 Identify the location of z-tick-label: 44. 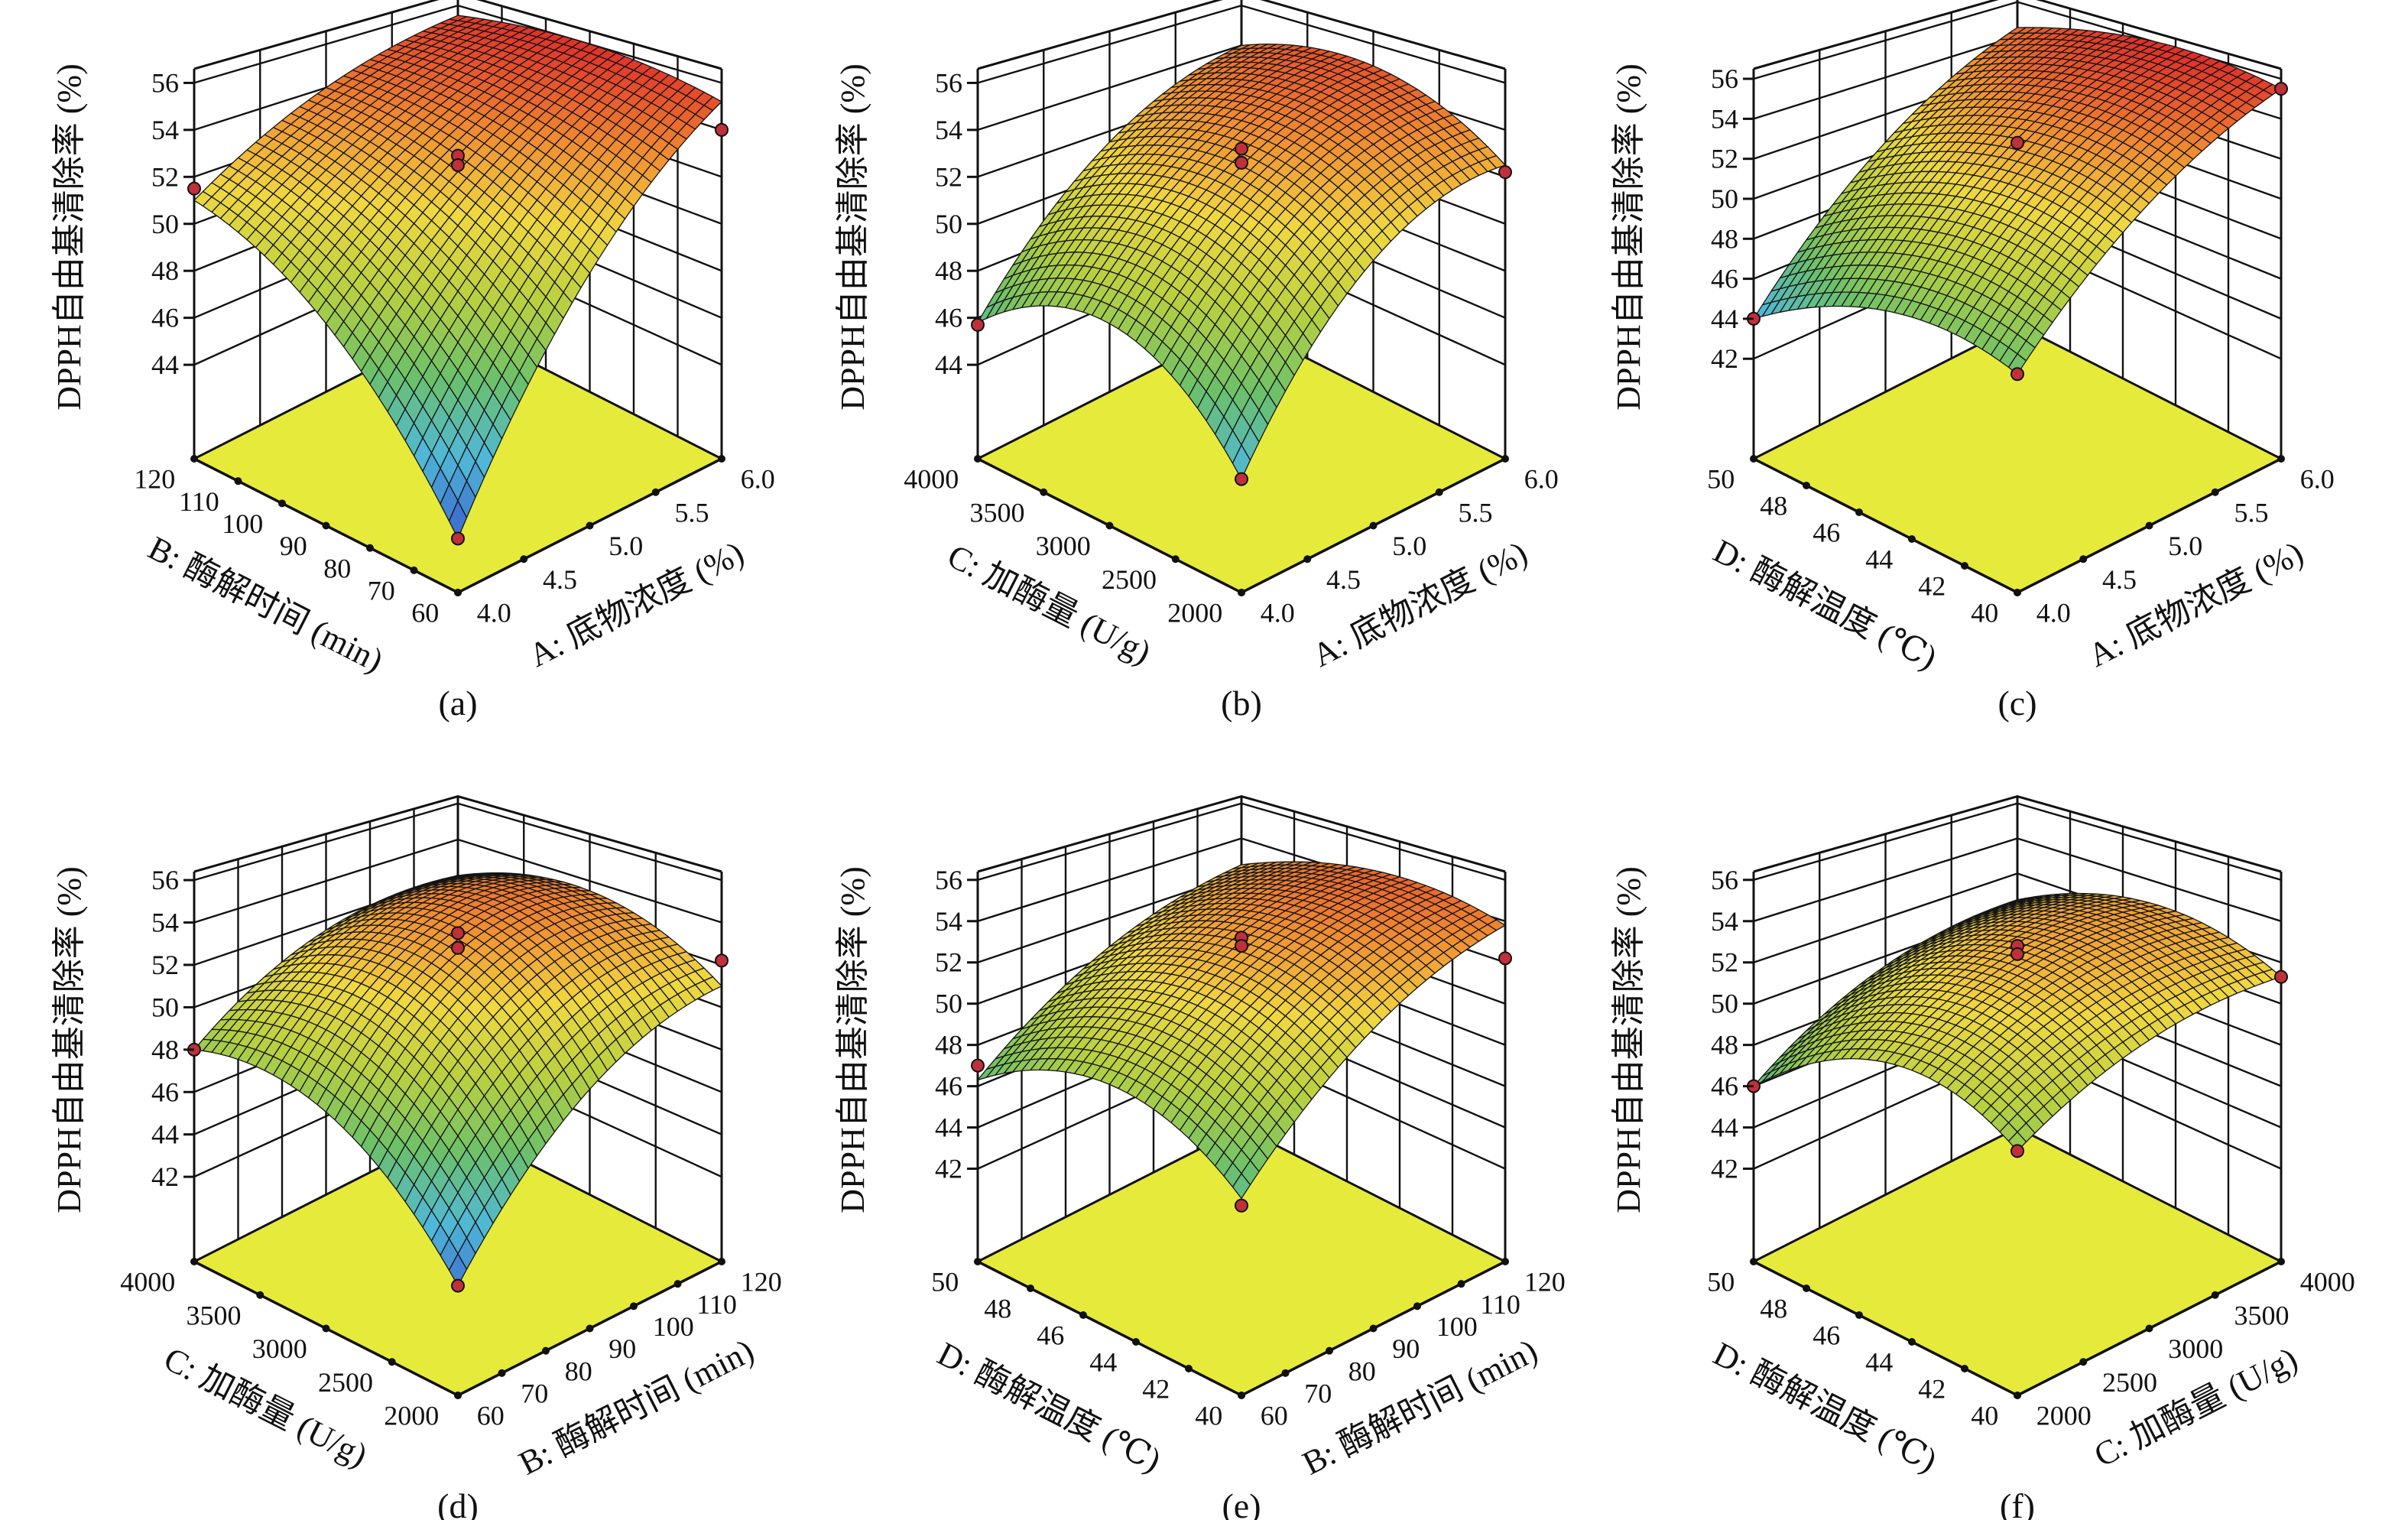
(165, 364).